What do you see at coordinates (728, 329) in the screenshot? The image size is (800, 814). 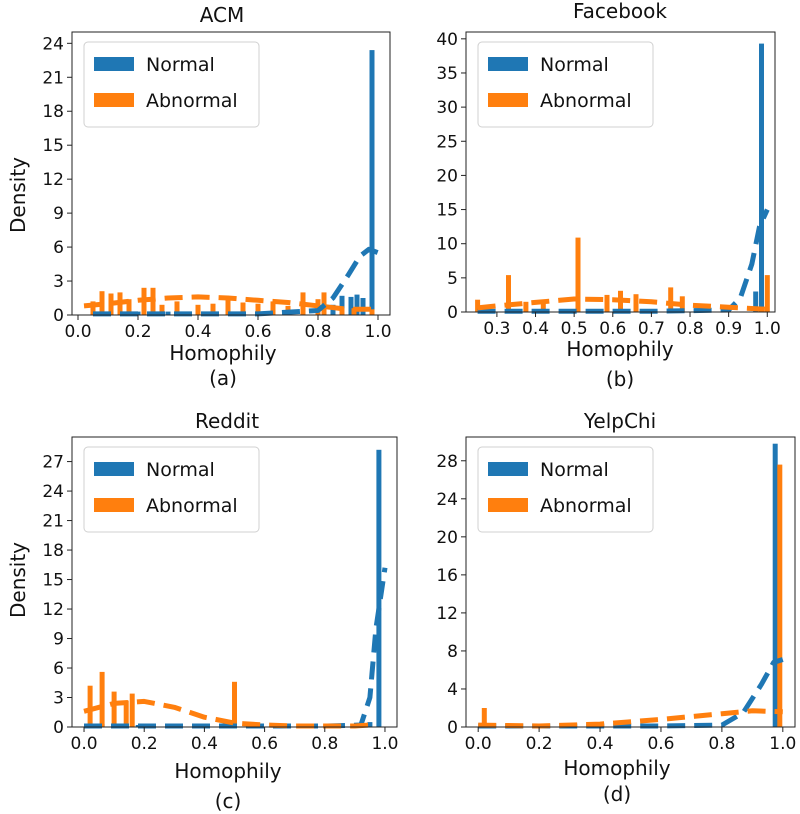 I see `x-tick-label: 0.9` at bounding box center [728, 329].